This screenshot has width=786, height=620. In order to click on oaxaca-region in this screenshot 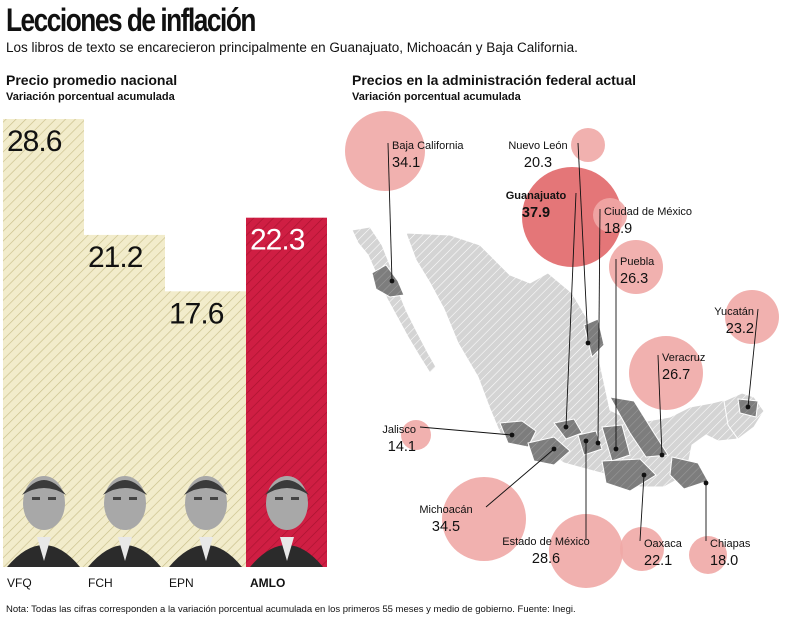, I will do `click(629, 475)`.